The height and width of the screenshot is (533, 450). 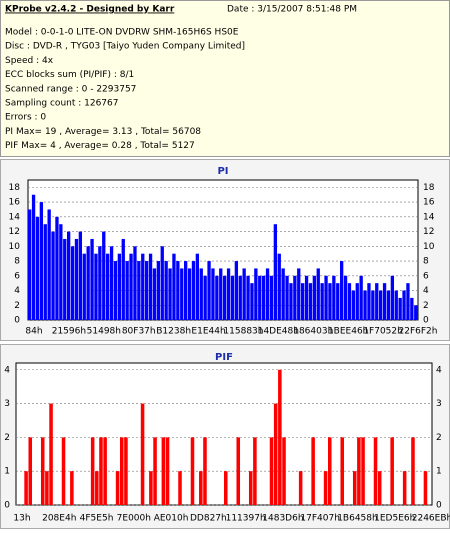 I want to click on x-tick-label: 1483D6h, so click(x=282, y=519).